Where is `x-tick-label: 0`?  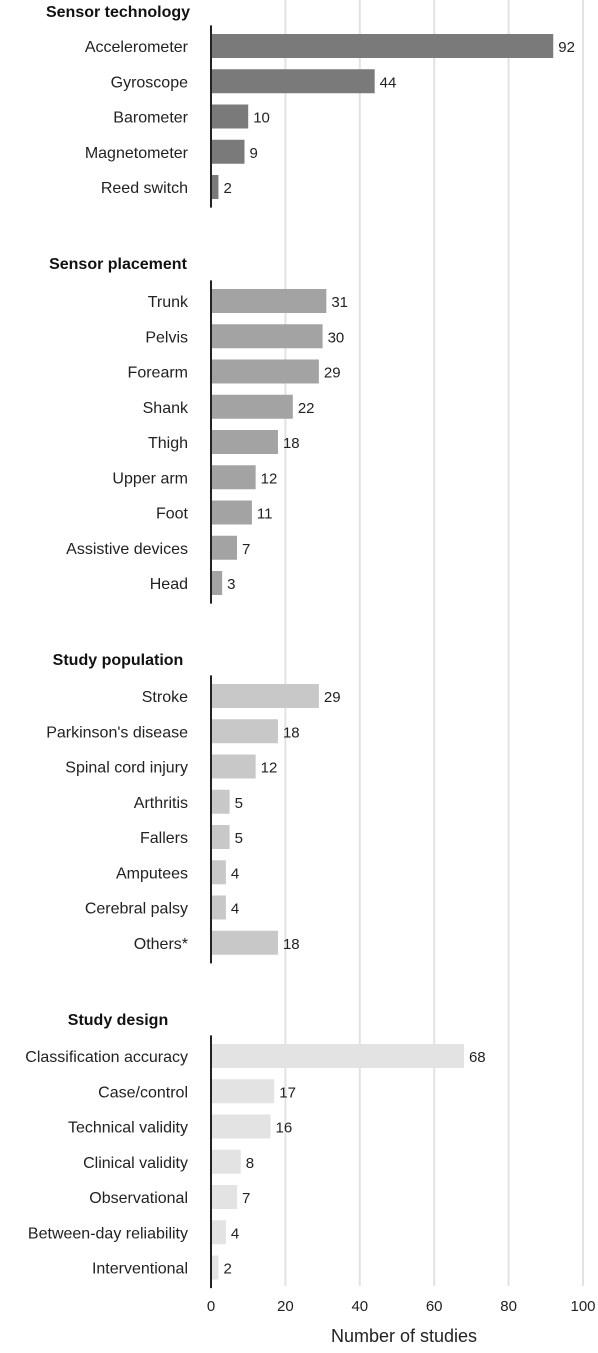
x-tick-label: 0 is located at coordinates (211, 1306).